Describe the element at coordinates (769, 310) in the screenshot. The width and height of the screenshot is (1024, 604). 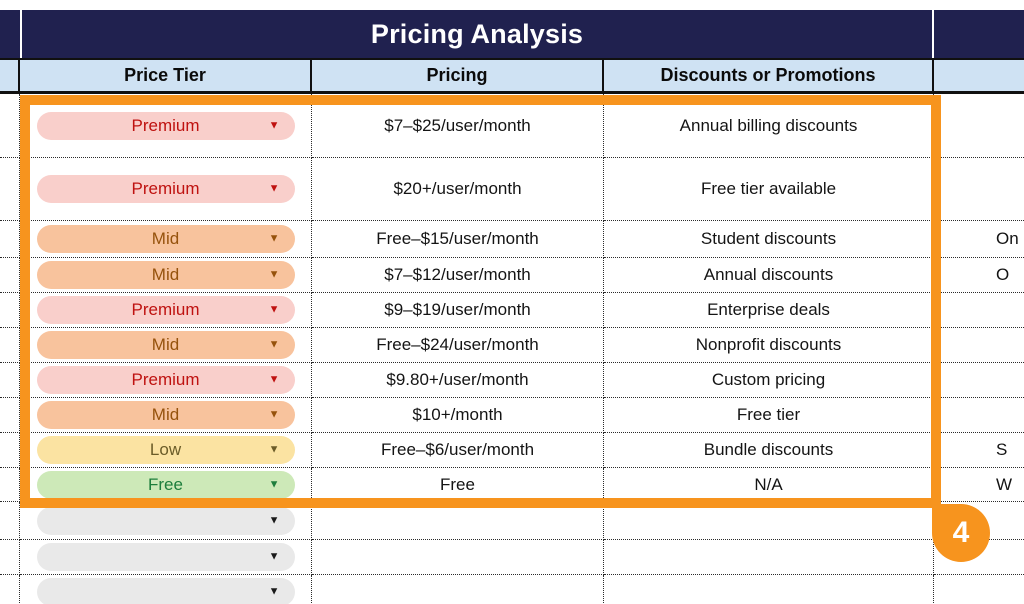
I see `discounts-cell: Enterprise deals` at that location.